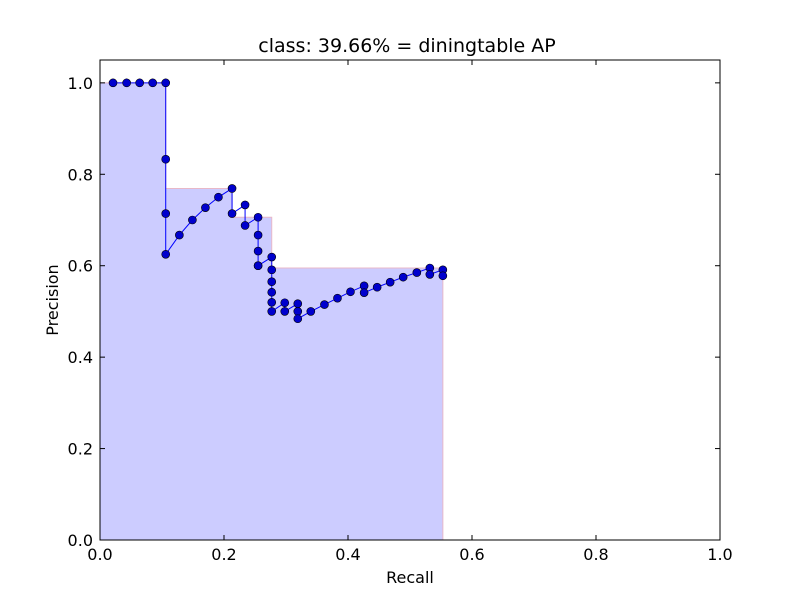  Describe the element at coordinates (80, 449) in the screenshot. I see `y-tick-label: 0.2` at that location.